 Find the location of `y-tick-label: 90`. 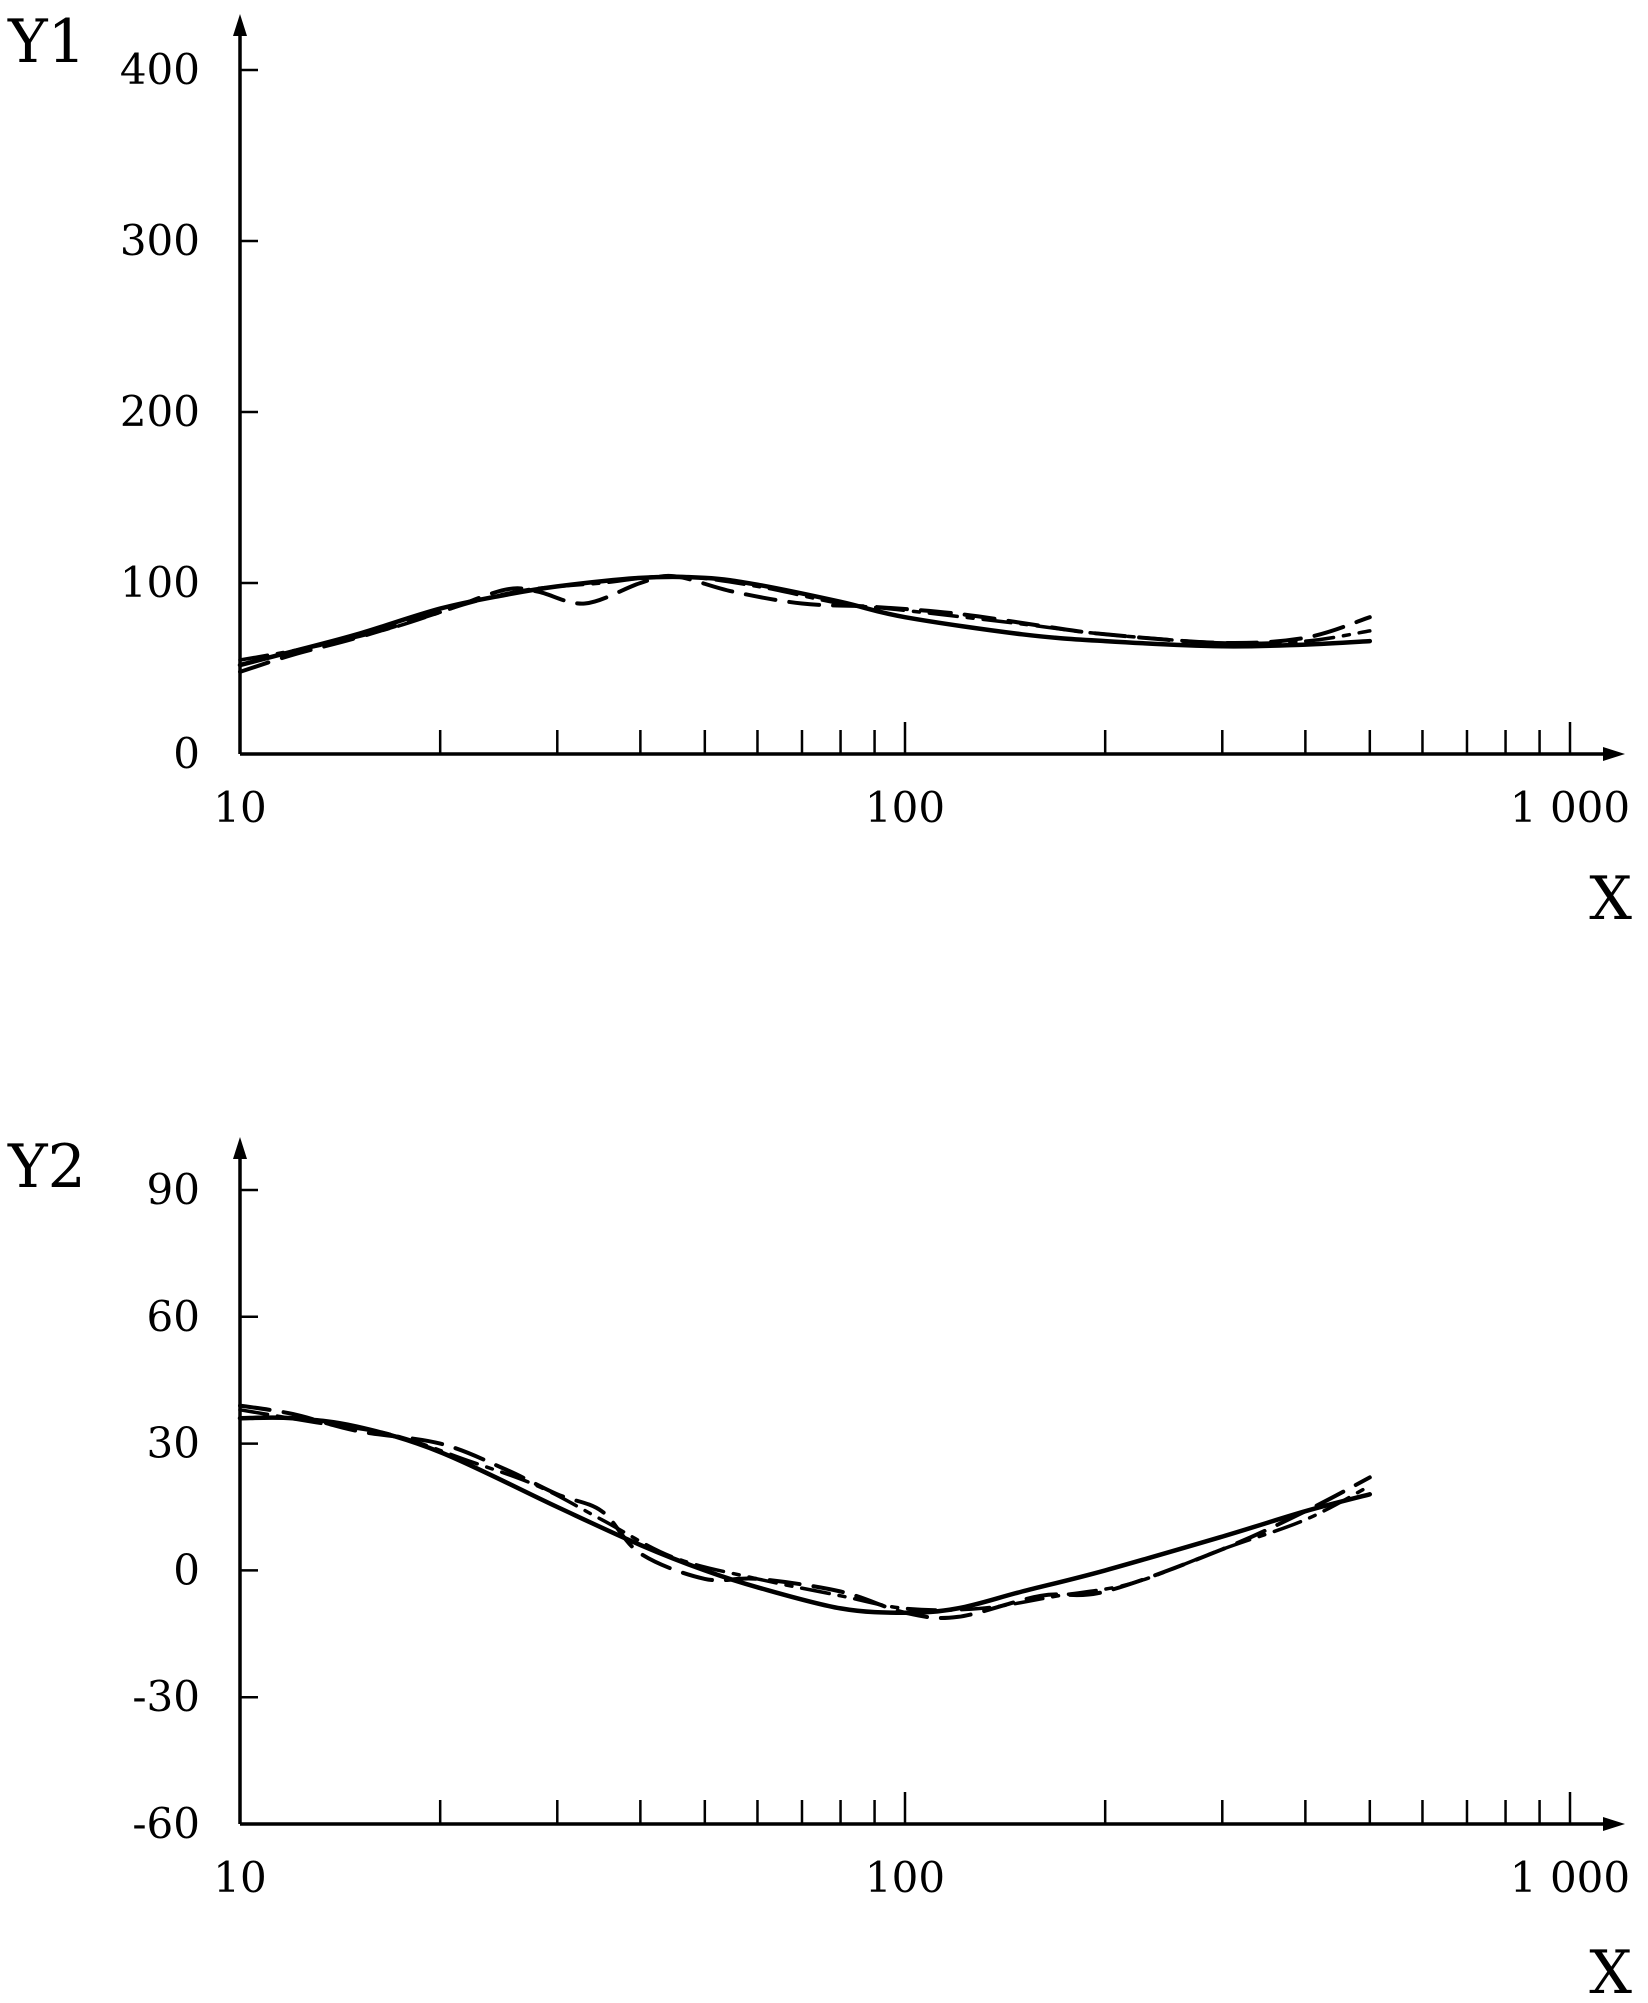

y-tick-label: 90 is located at coordinates (173, 1189).